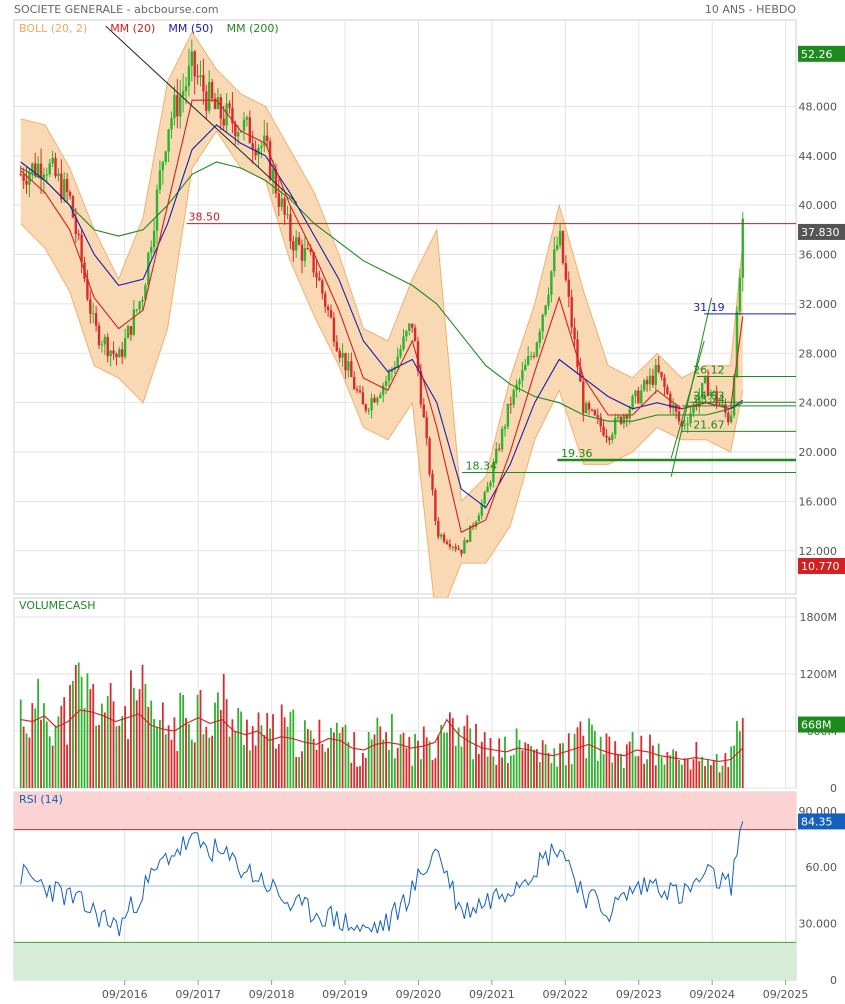 Image resolution: width=845 pixels, height=1004 pixels. I want to click on x-tick-label: 09/2025, so click(786, 994).